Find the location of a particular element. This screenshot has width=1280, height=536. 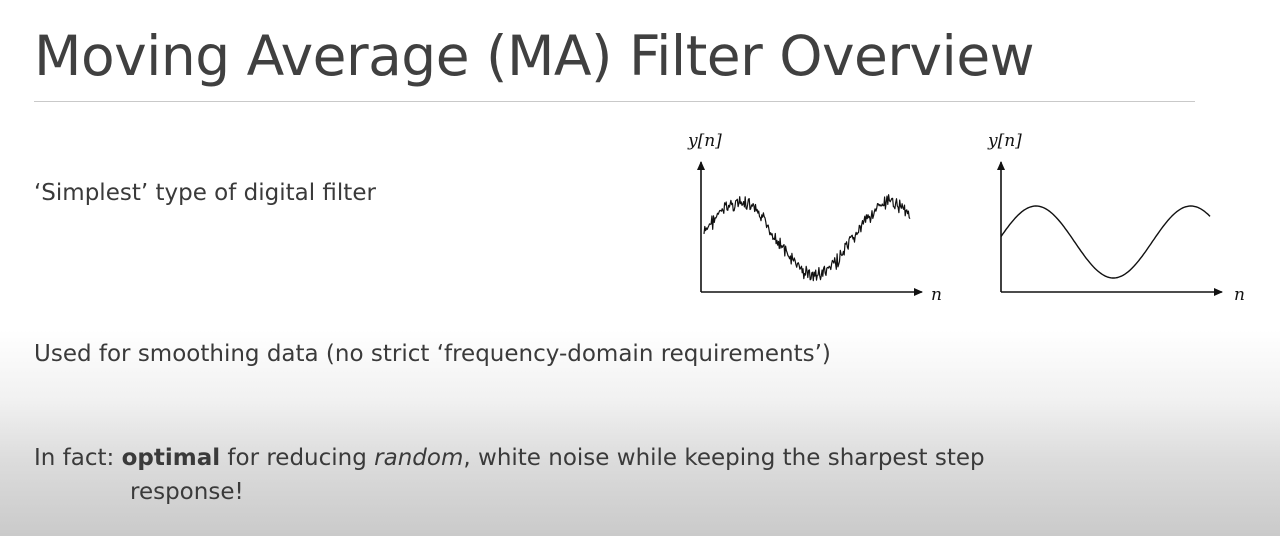

smooth-signal-curve is located at coordinates (1105, 242).